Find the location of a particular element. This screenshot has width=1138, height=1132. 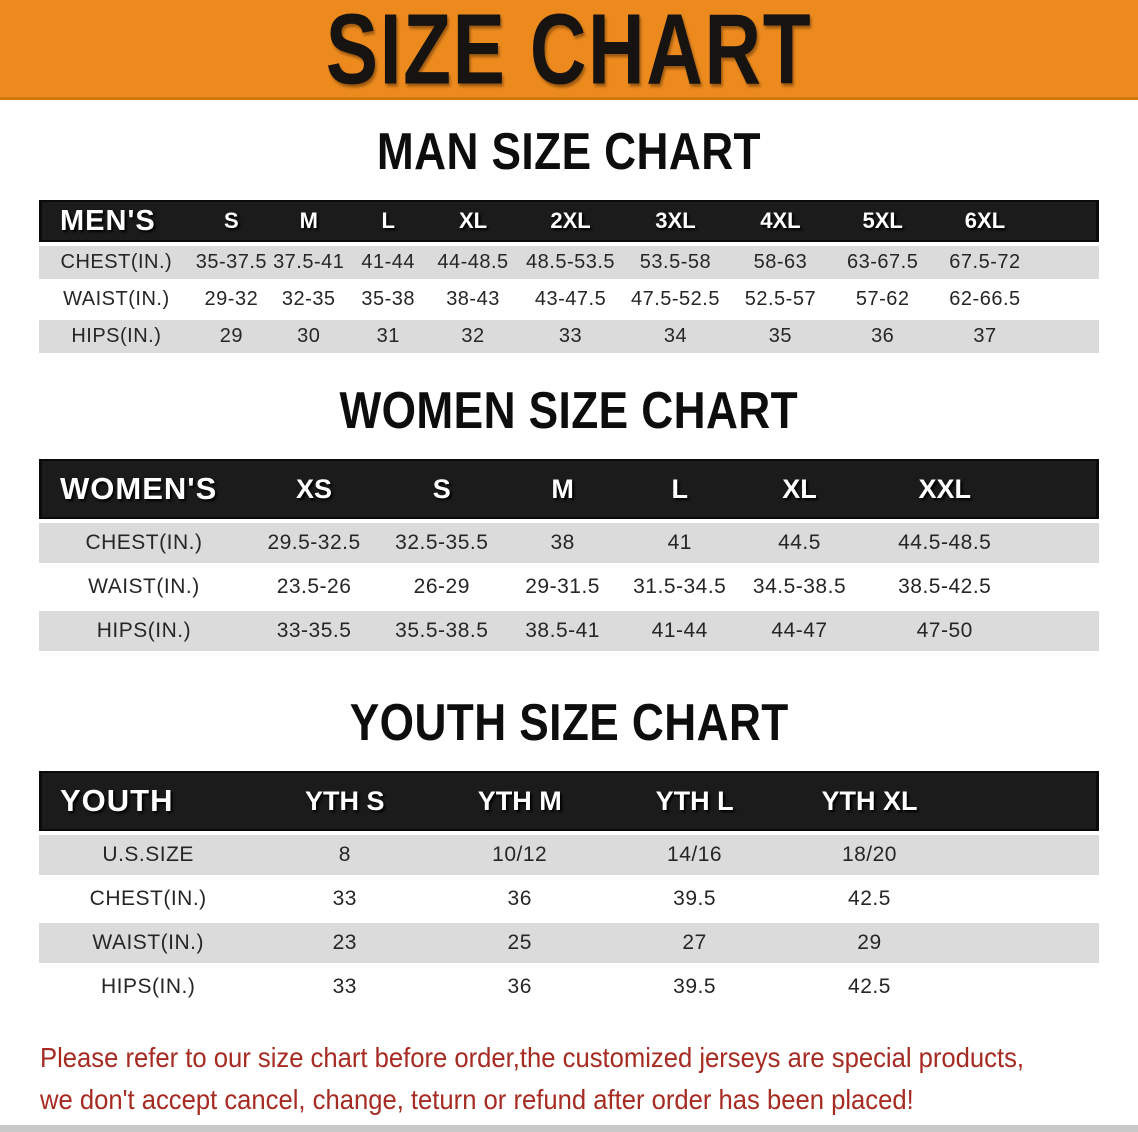

youth-table-header: YOUTH YTH S YTH M YTH L YTH XL is located at coordinates (569, 801).